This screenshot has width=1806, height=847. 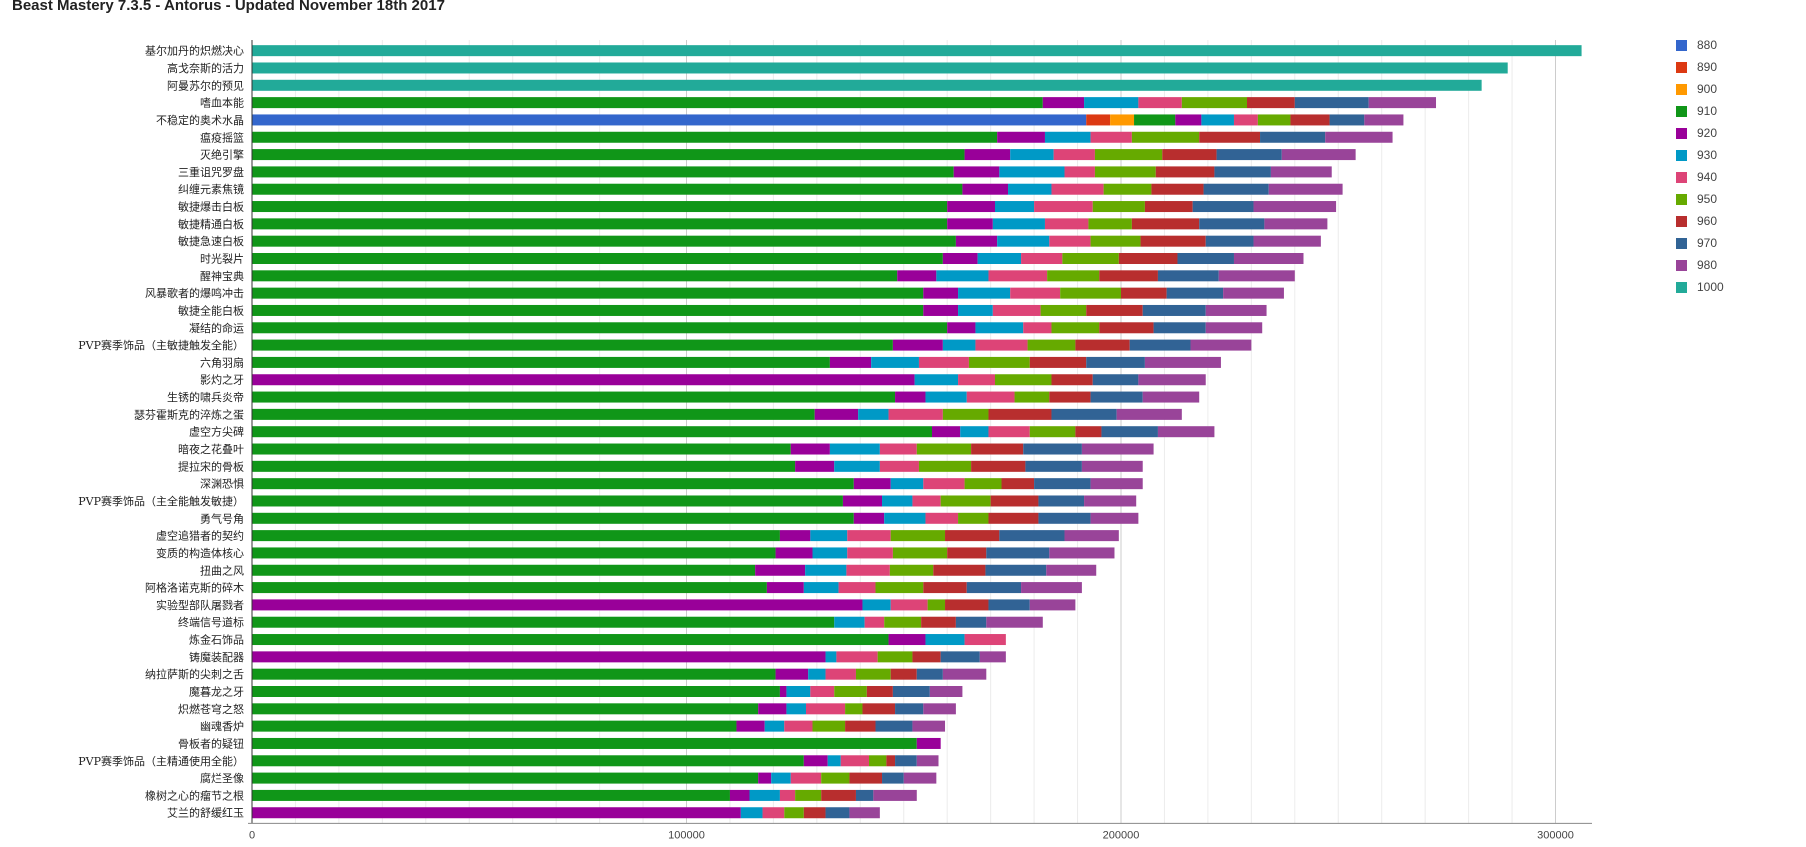 I want to click on legend-item-970: 970, so click(x=1700, y=243).